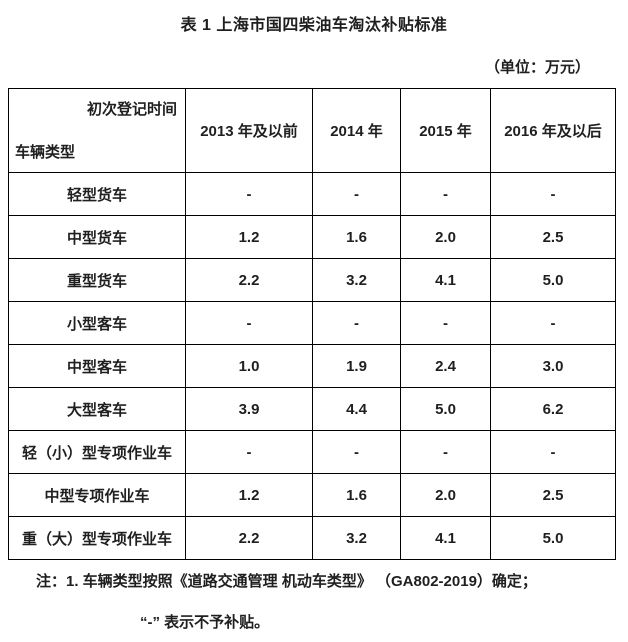 This screenshot has height=642, width=628. Describe the element at coordinates (97, 366) in the screenshot. I see `row-label: 中型客车` at that location.